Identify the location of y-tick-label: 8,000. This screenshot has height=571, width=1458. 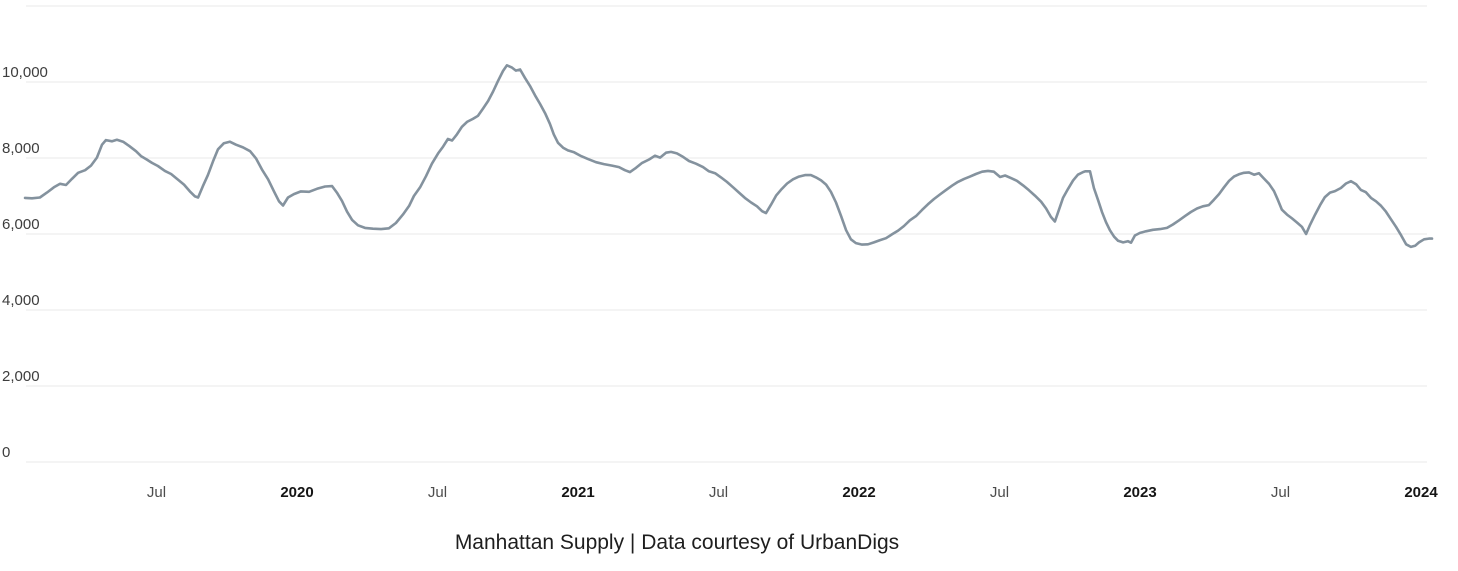
(21, 148).